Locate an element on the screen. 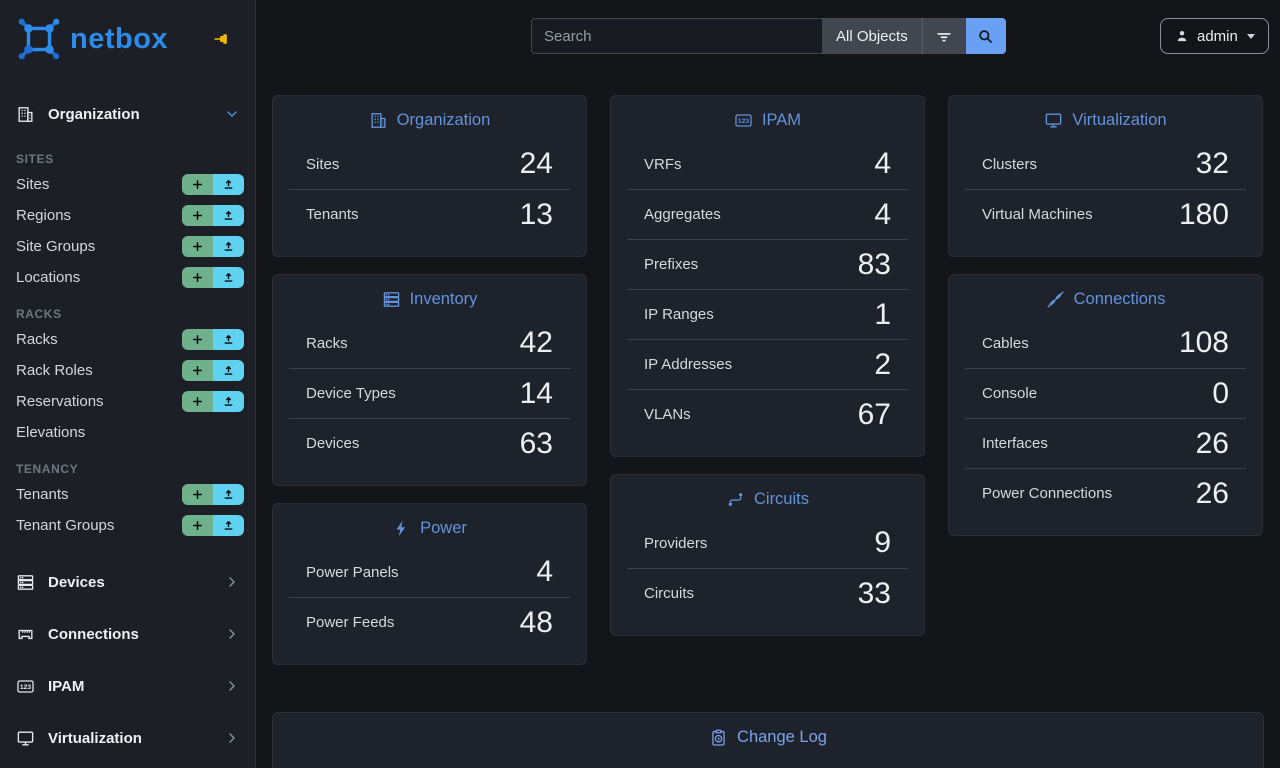  stat-label: Aggregates is located at coordinates (682, 214).